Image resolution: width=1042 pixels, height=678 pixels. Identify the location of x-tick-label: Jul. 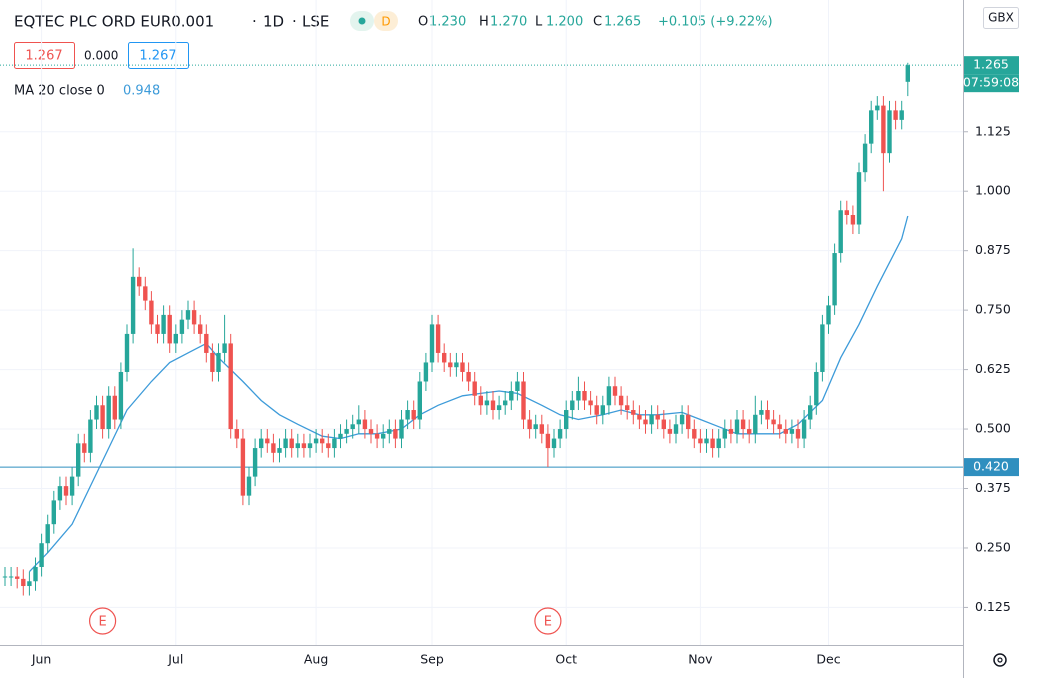
(175, 659).